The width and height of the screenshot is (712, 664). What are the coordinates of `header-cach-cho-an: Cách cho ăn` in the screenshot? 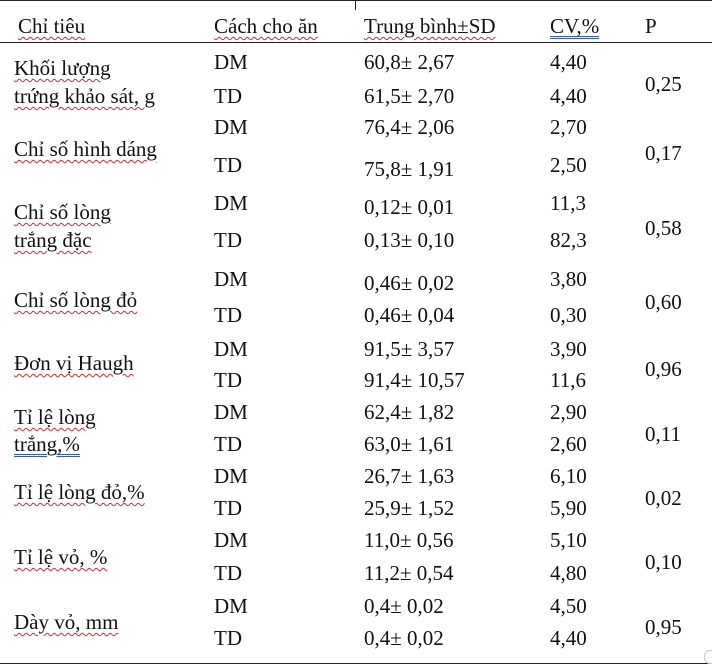 It's located at (266, 26).